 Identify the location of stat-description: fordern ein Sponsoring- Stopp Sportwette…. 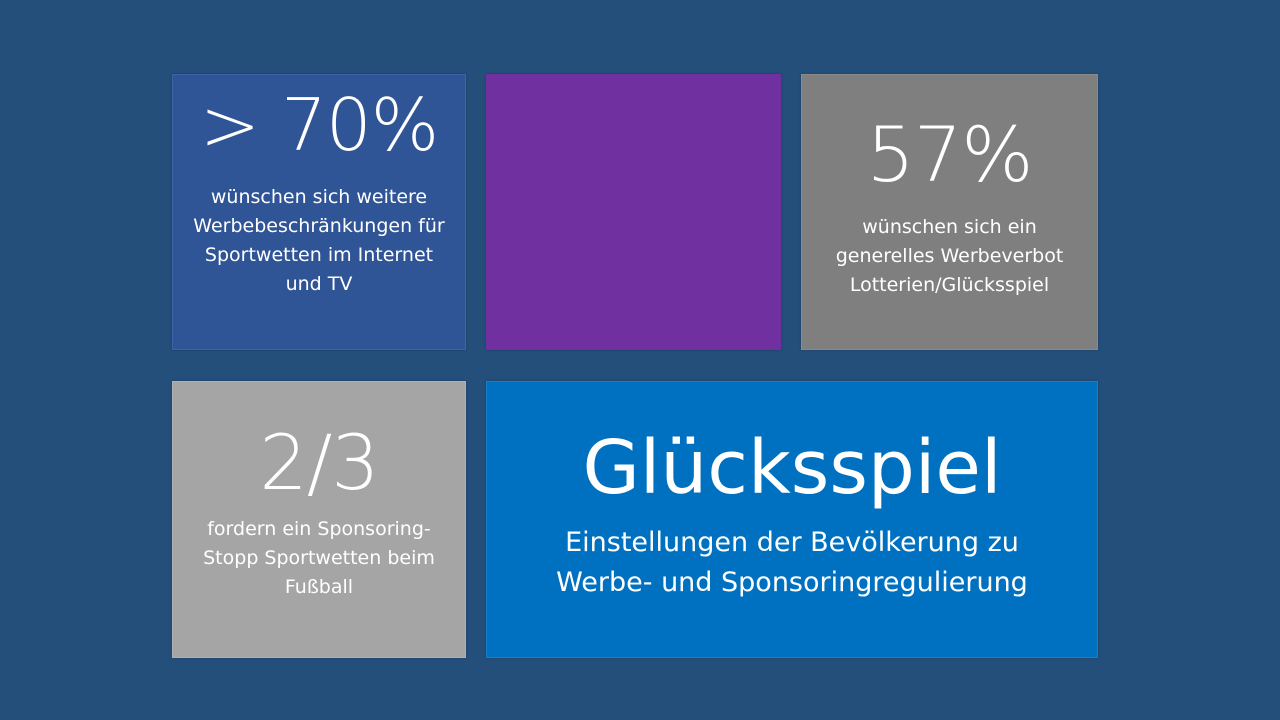
(319, 558).